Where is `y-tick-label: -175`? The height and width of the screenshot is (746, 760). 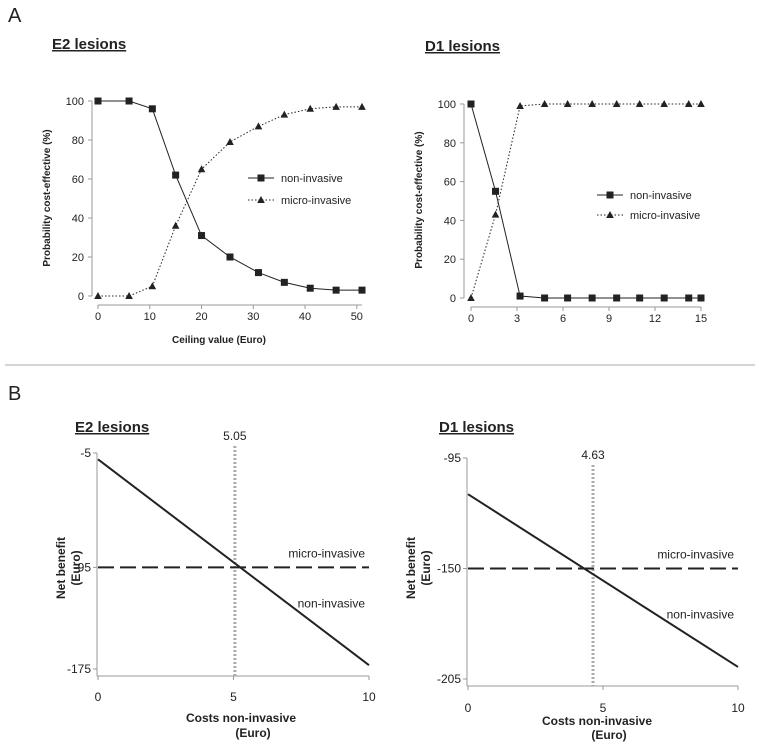
y-tick-label: -175 is located at coordinates (79, 669).